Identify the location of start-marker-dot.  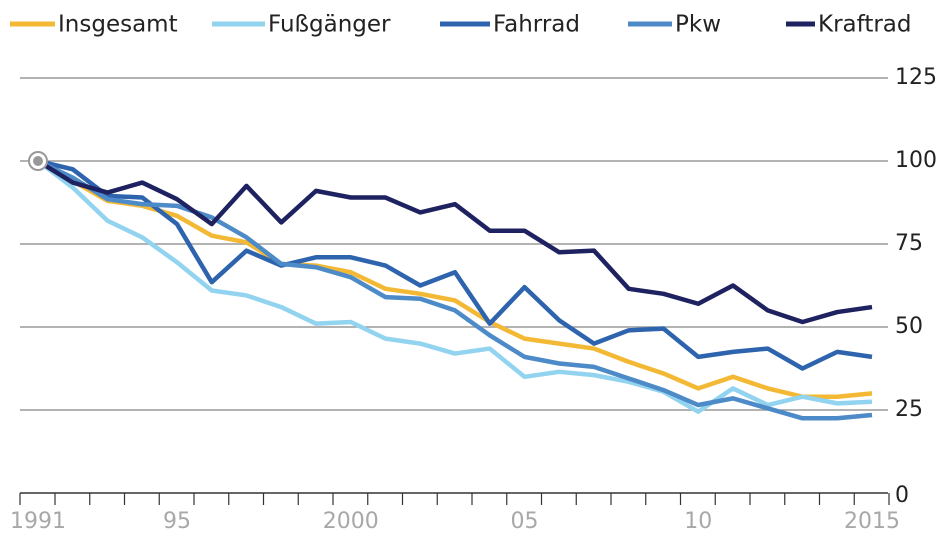
(38, 161).